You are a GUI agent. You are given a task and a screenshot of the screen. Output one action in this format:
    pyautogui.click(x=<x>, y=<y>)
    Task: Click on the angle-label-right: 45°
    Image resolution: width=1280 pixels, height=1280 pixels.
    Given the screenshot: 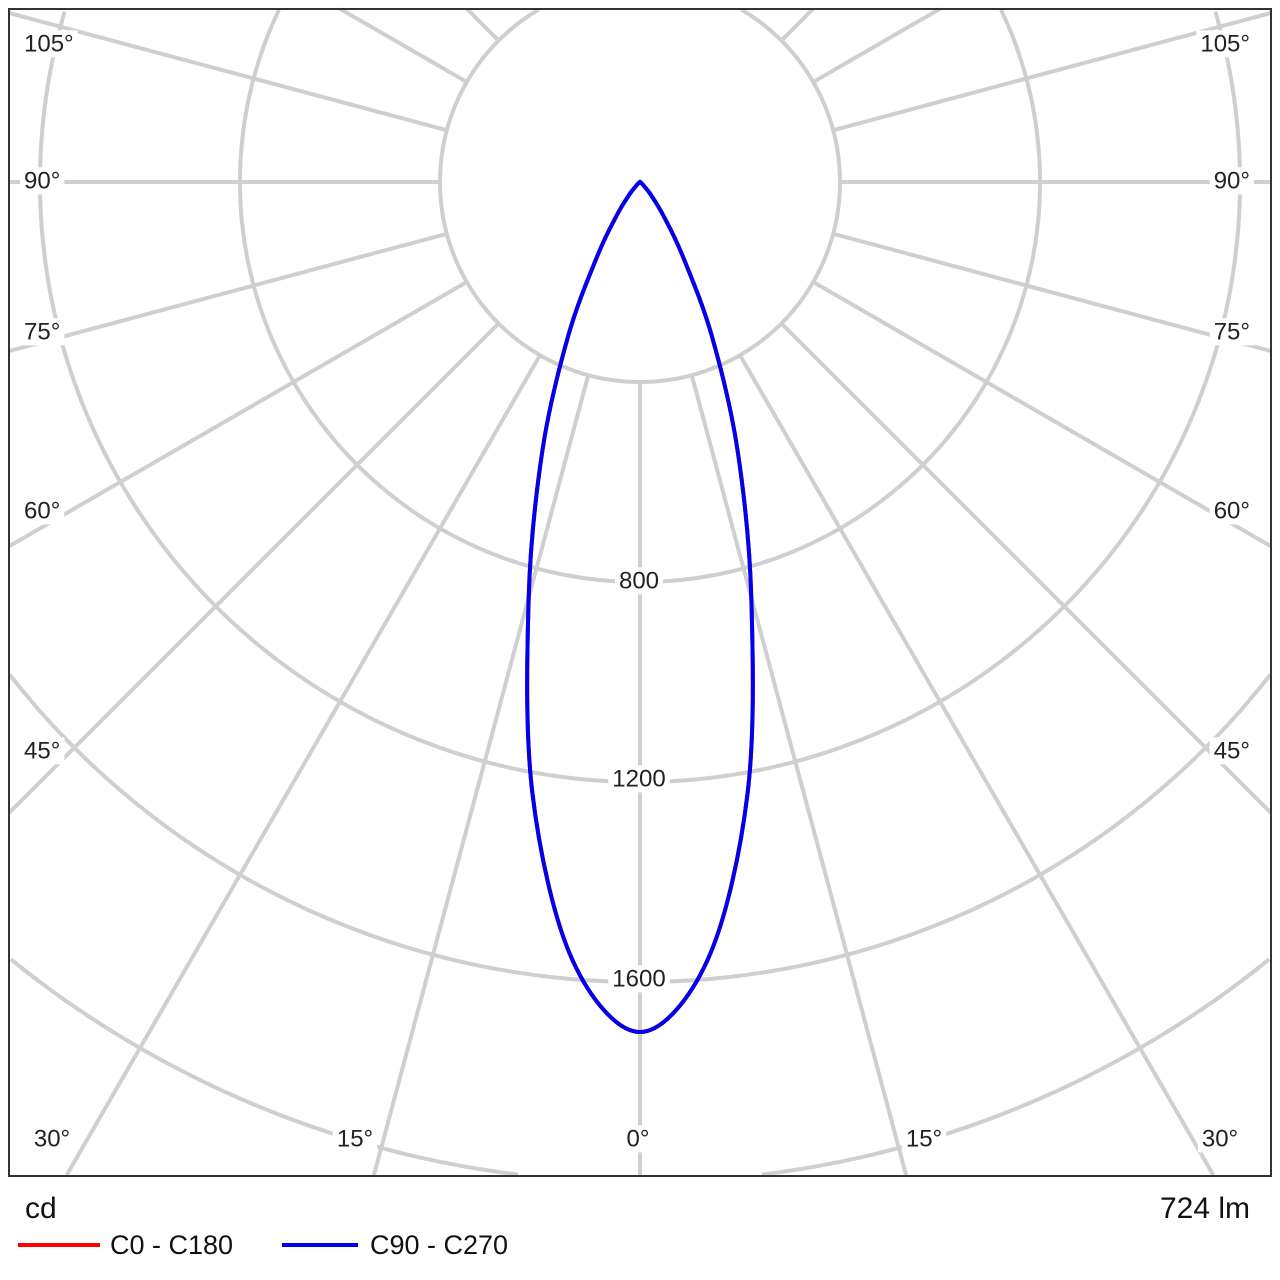 What is the action you would take?
    pyautogui.click(x=1232, y=750)
    